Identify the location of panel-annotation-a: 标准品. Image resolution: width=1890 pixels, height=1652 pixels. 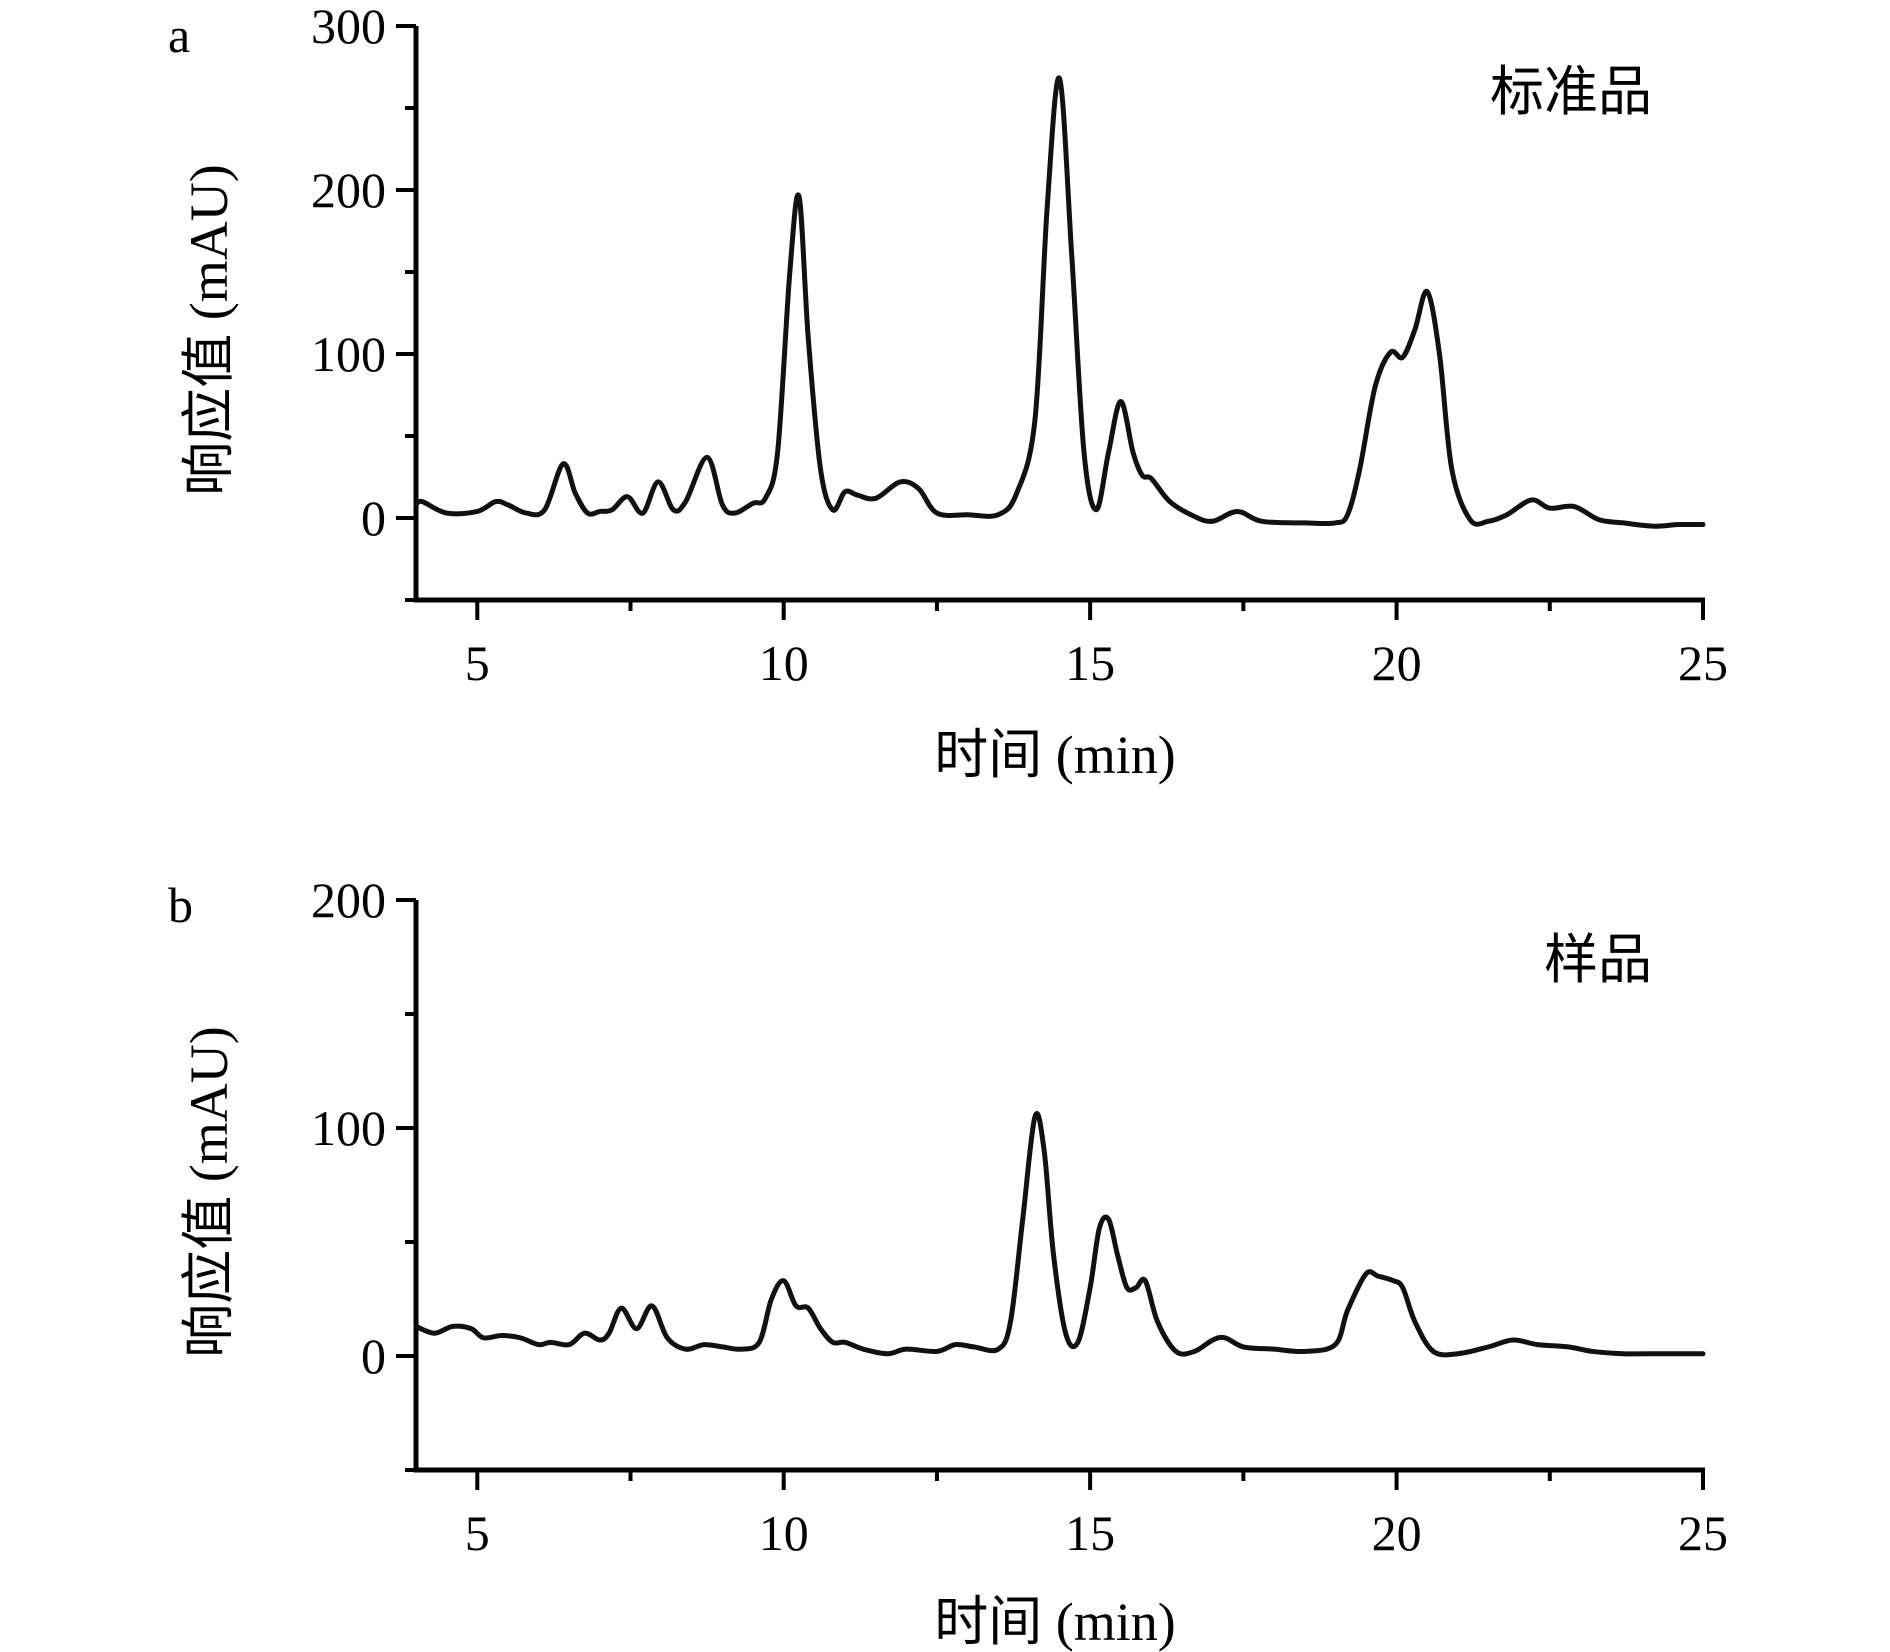
(1571, 92).